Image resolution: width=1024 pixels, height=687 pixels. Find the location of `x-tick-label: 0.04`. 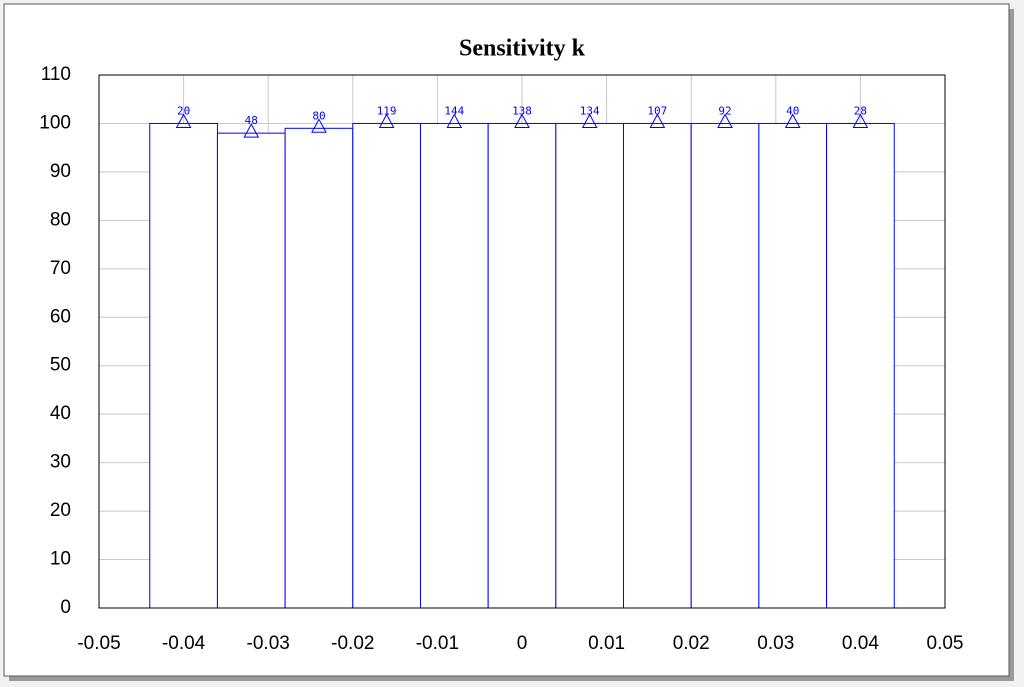

x-tick-label: 0.04 is located at coordinates (860, 643).